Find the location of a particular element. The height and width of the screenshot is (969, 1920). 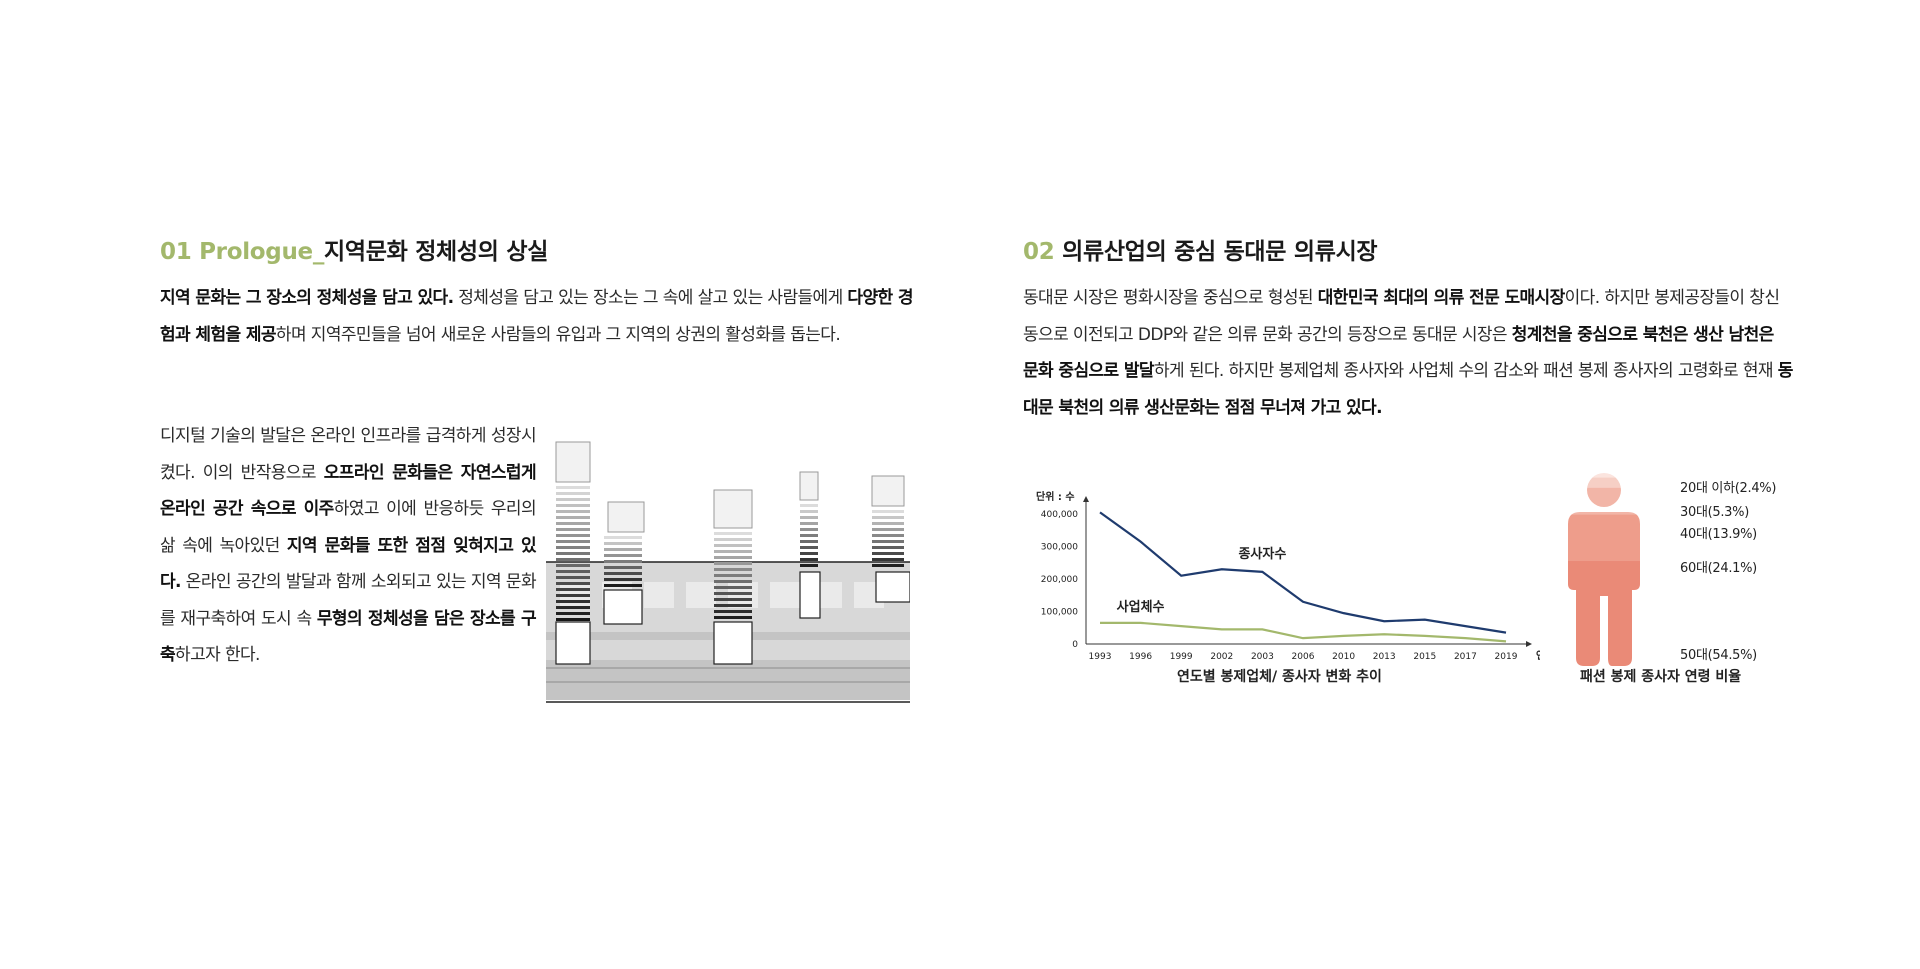

x-tick-label: 2013 is located at coordinates (1384, 657).